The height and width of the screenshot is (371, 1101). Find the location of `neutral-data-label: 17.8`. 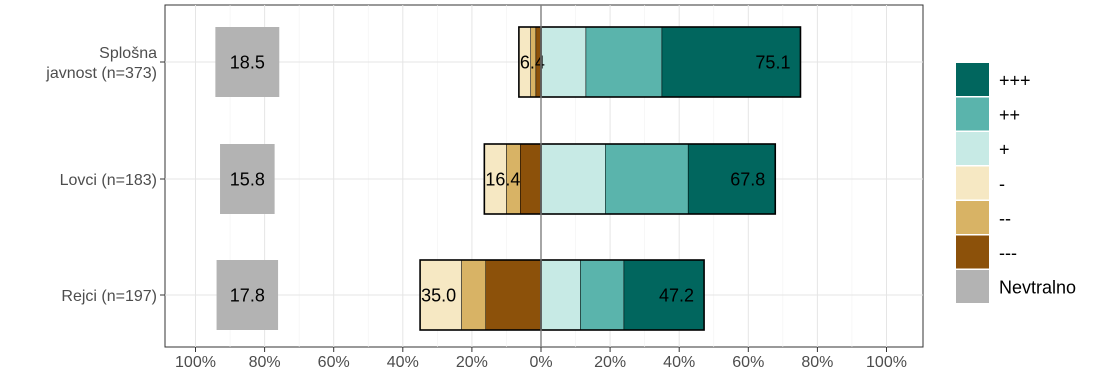

neutral-data-label: 17.8 is located at coordinates (247, 296).